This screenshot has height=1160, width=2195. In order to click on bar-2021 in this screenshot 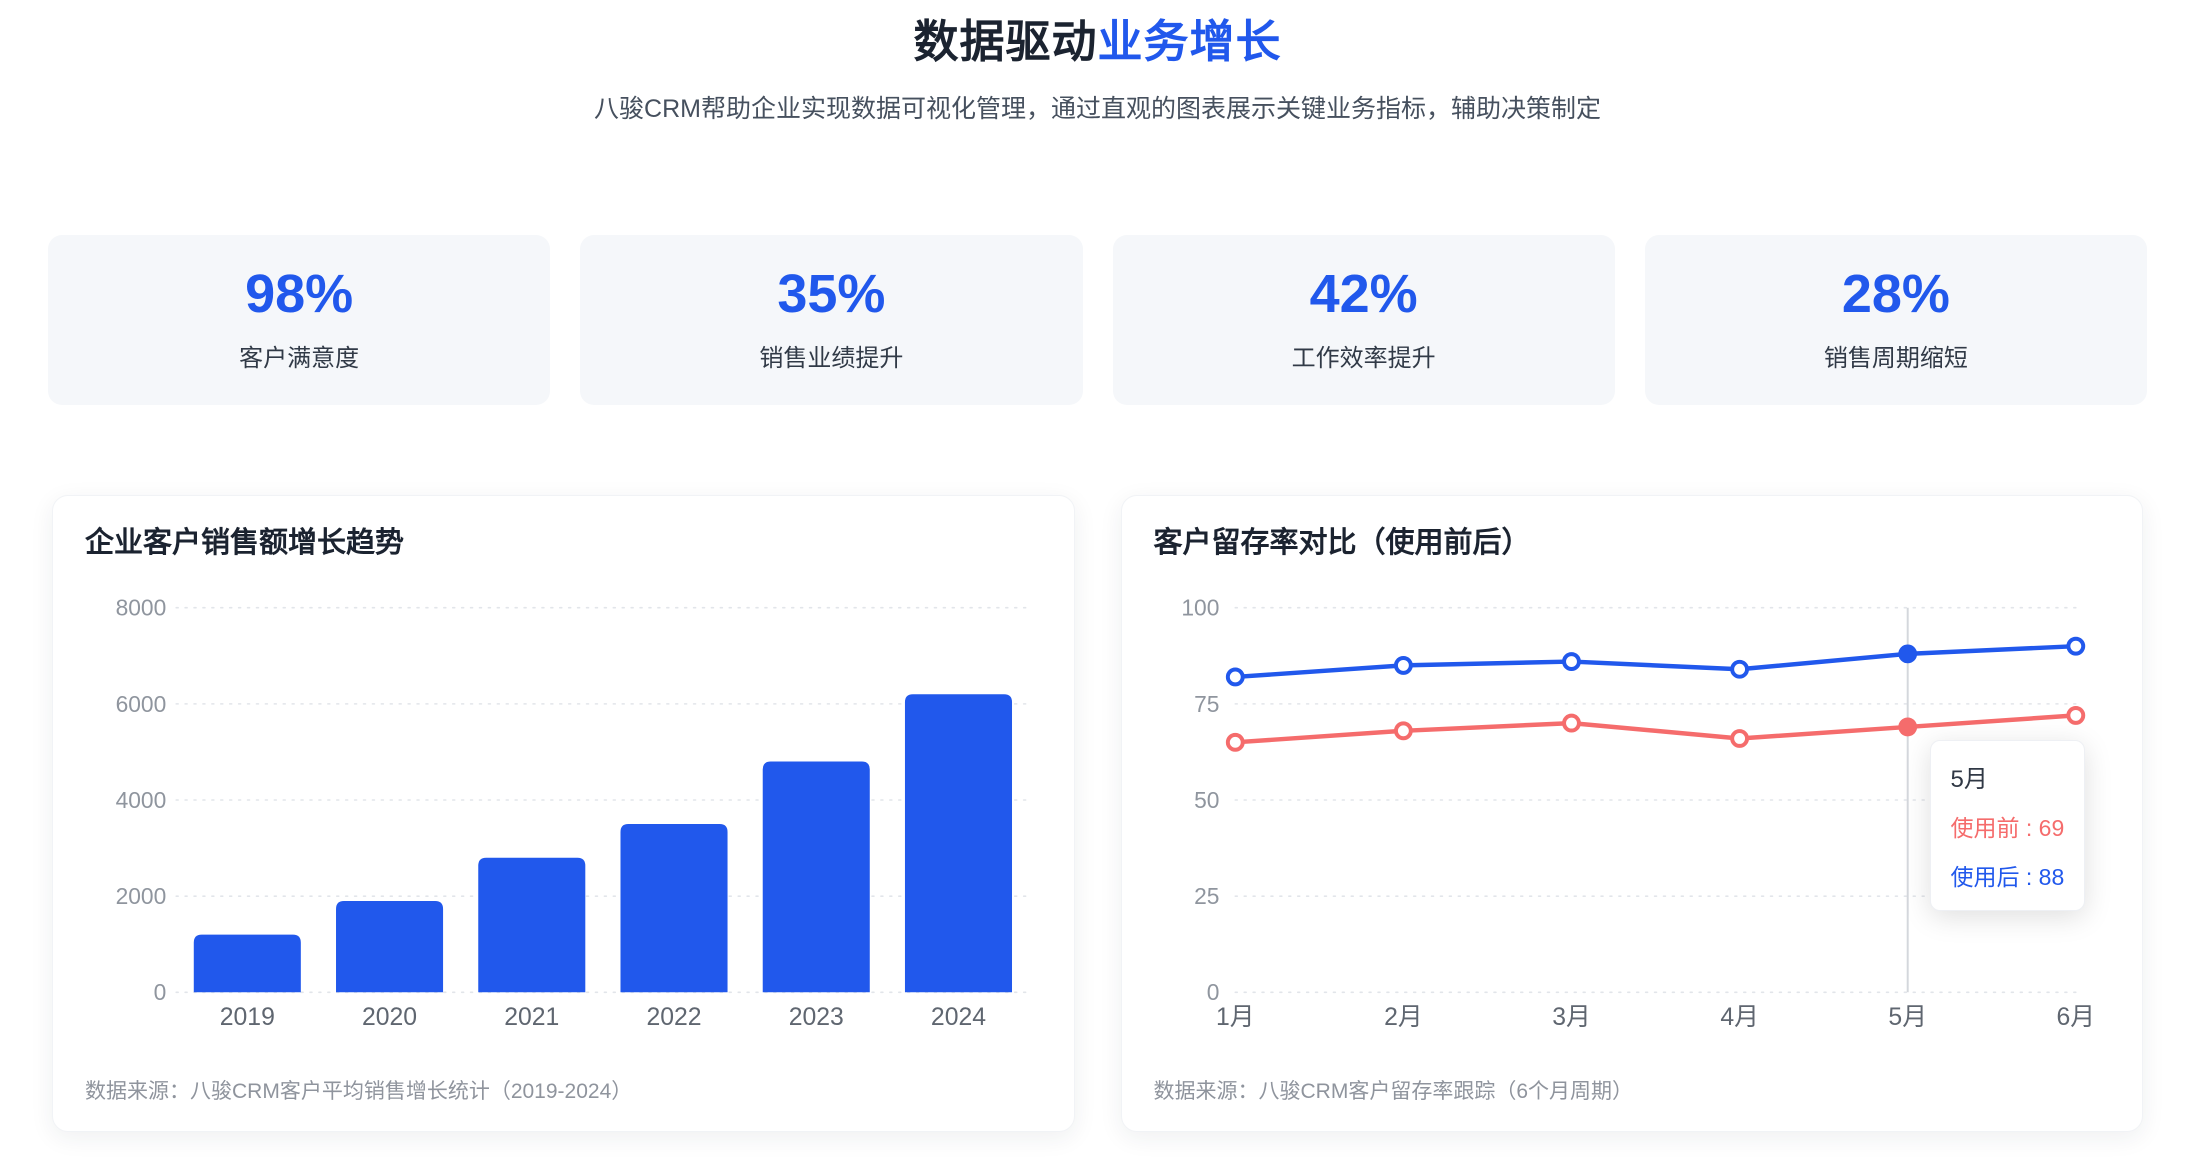, I will do `click(532, 925)`.